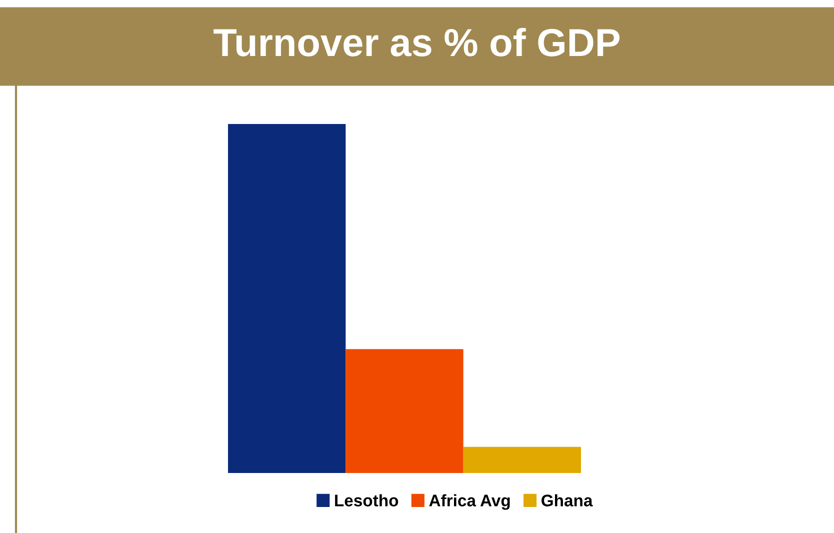 This screenshot has height=533, width=834. What do you see at coordinates (366, 500) in the screenshot?
I see `legend-label: Lesotho` at bounding box center [366, 500].